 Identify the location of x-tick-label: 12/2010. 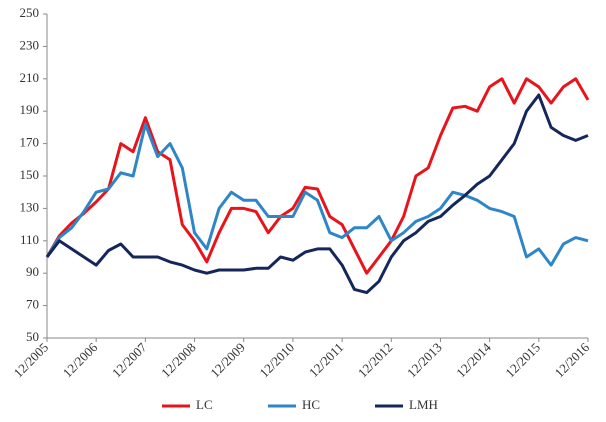
(276, 360).